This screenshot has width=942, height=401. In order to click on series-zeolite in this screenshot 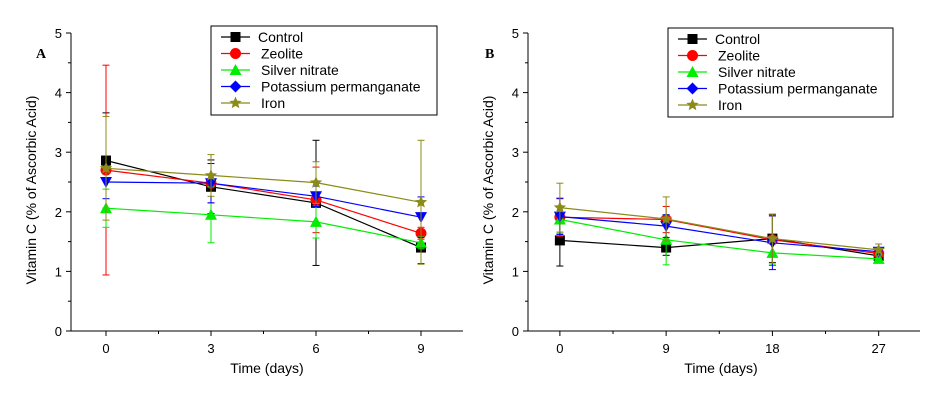, I will do `click(719, 231)`.